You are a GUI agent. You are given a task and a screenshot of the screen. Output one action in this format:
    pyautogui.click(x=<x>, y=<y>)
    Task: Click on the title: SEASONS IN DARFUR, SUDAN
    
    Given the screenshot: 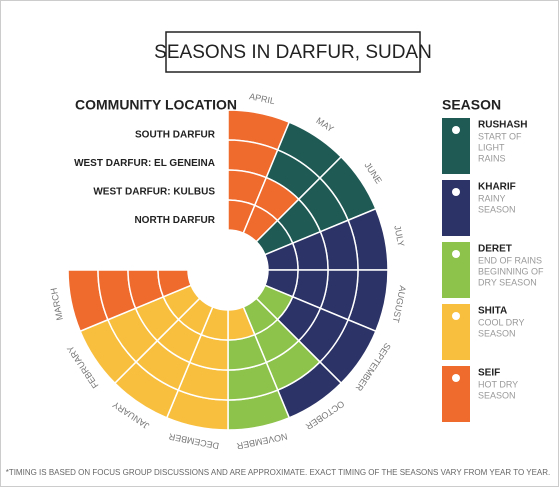 What is the action you would take?
    pyautogui.click(x=293, y=52)
    